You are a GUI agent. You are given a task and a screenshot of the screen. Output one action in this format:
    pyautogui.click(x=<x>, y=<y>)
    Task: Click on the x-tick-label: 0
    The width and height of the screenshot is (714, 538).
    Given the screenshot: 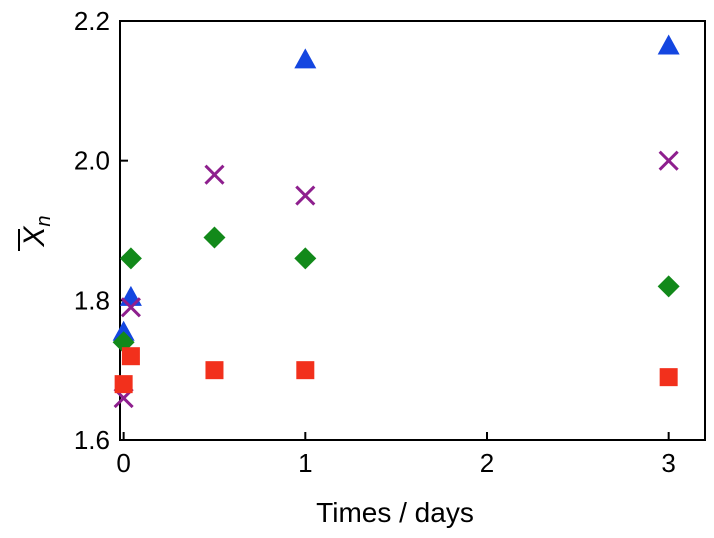 What is the action you would take?
    pyautogui.click(x=123, y=463)
    